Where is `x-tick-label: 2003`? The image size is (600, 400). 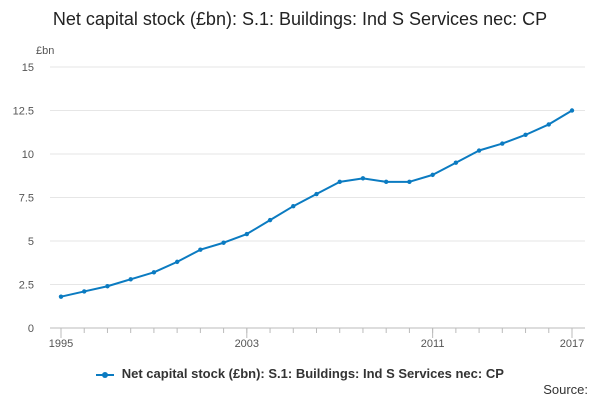 x-tick-label: 2003 is located at coordinates (247, 344).